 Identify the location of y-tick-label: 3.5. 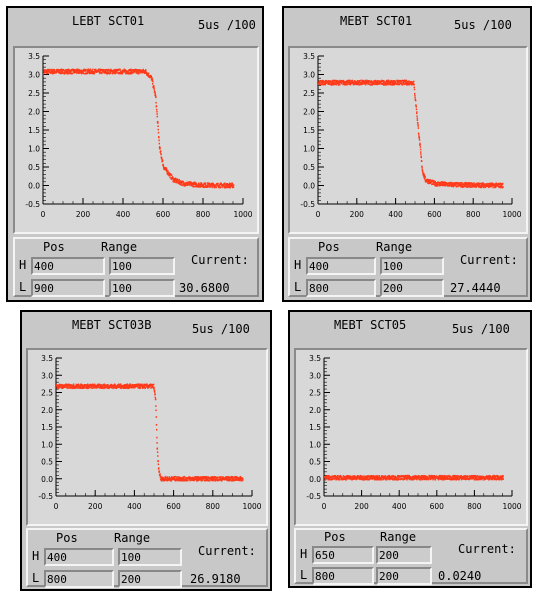
(47, 358).